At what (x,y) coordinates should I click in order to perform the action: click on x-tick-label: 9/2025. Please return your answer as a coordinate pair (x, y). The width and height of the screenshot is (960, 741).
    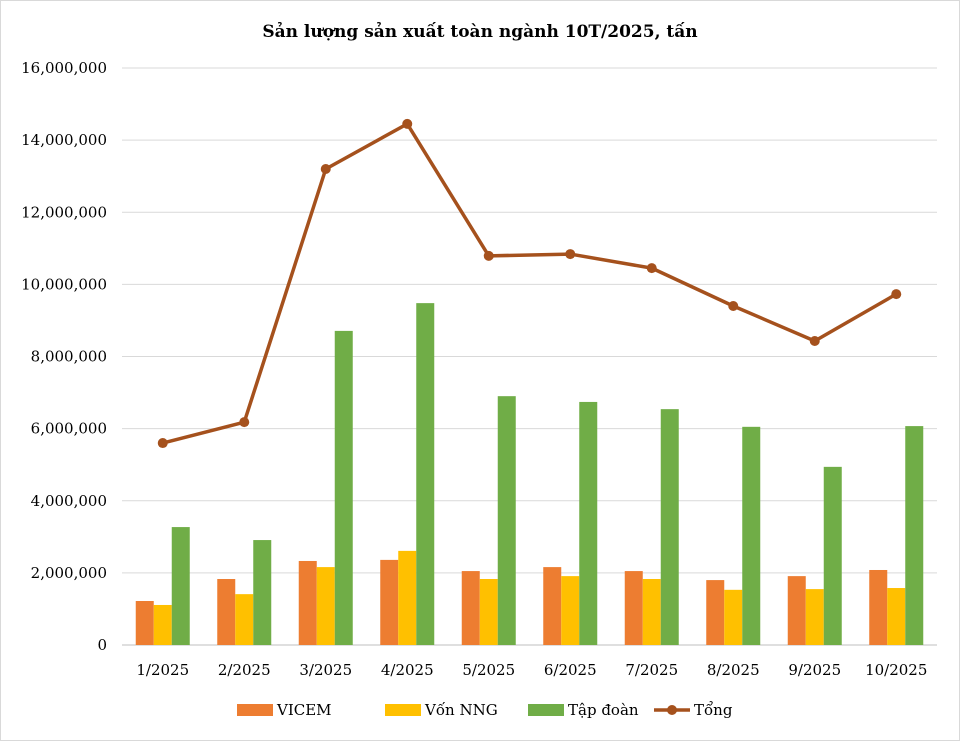
    Looking at the image, I should click on (814, 670).